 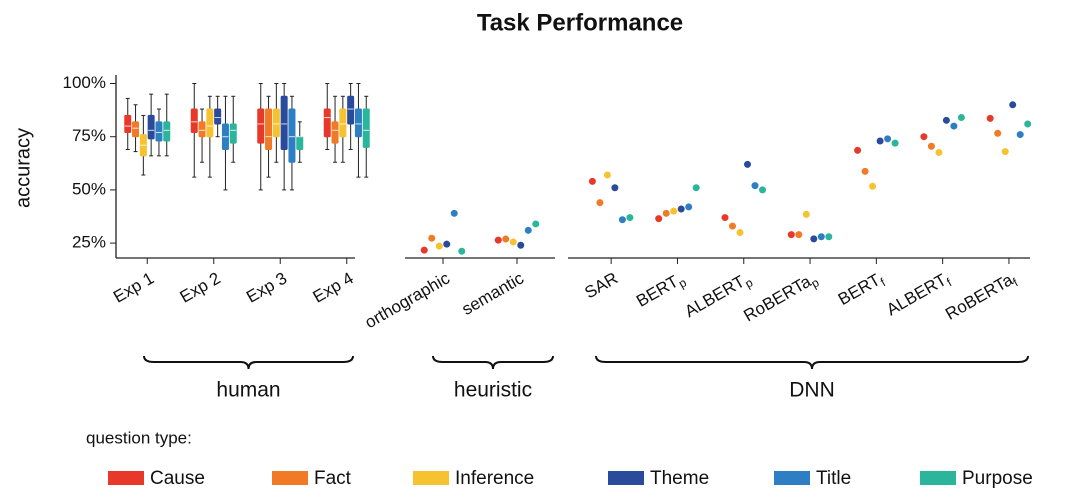 I want to click on chart-title: Task Performance, so click(x=580, y=22).